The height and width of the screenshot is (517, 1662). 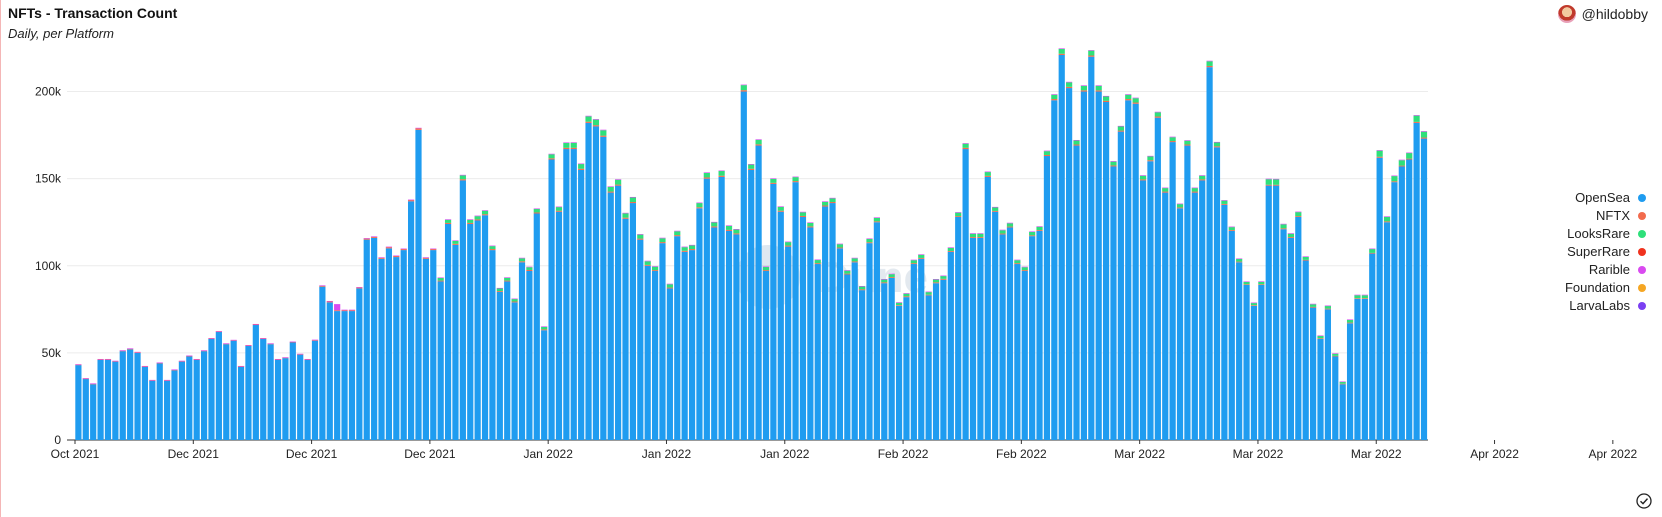 I want to click on legend-item-nftx: NFTX, so click(x=1605, y=215).